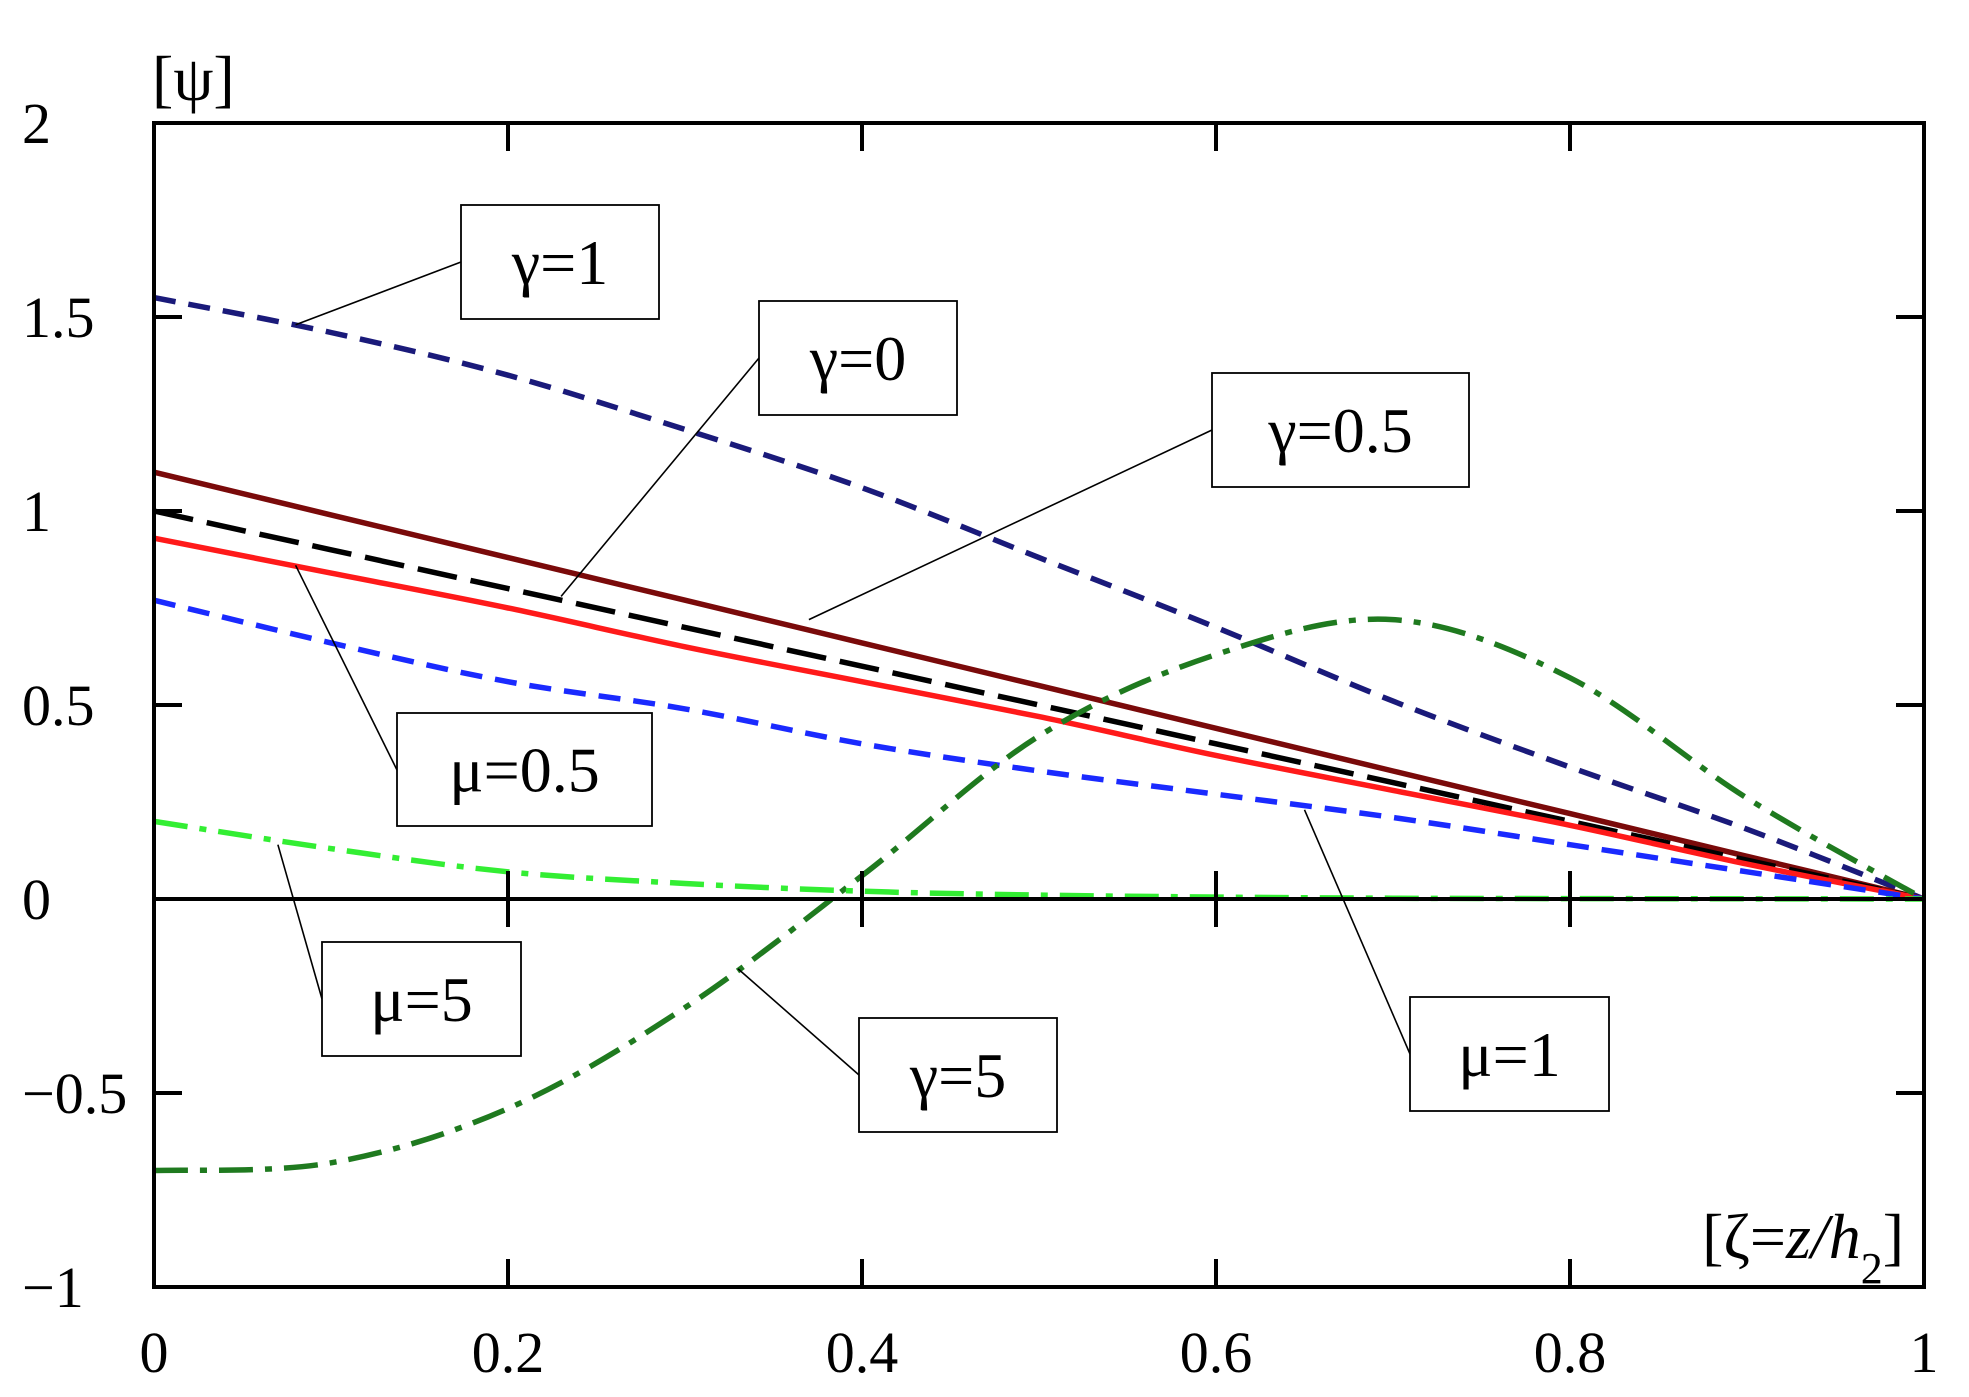 The width and height of the screenshot is (1969, 1397). What do you see at coordinates (53, 1287) in the screenshot?
I see `y-tick-label: −1` at bounding box center [53, 1287].